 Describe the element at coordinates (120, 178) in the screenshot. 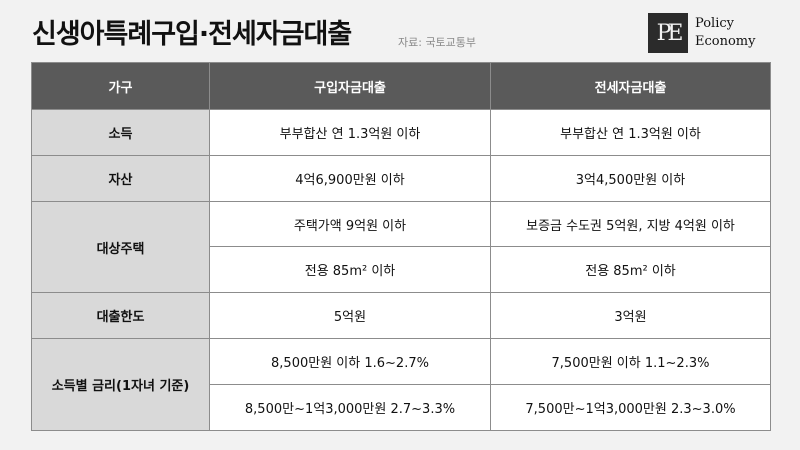

I see `row-label-assets: 자산` at that location.